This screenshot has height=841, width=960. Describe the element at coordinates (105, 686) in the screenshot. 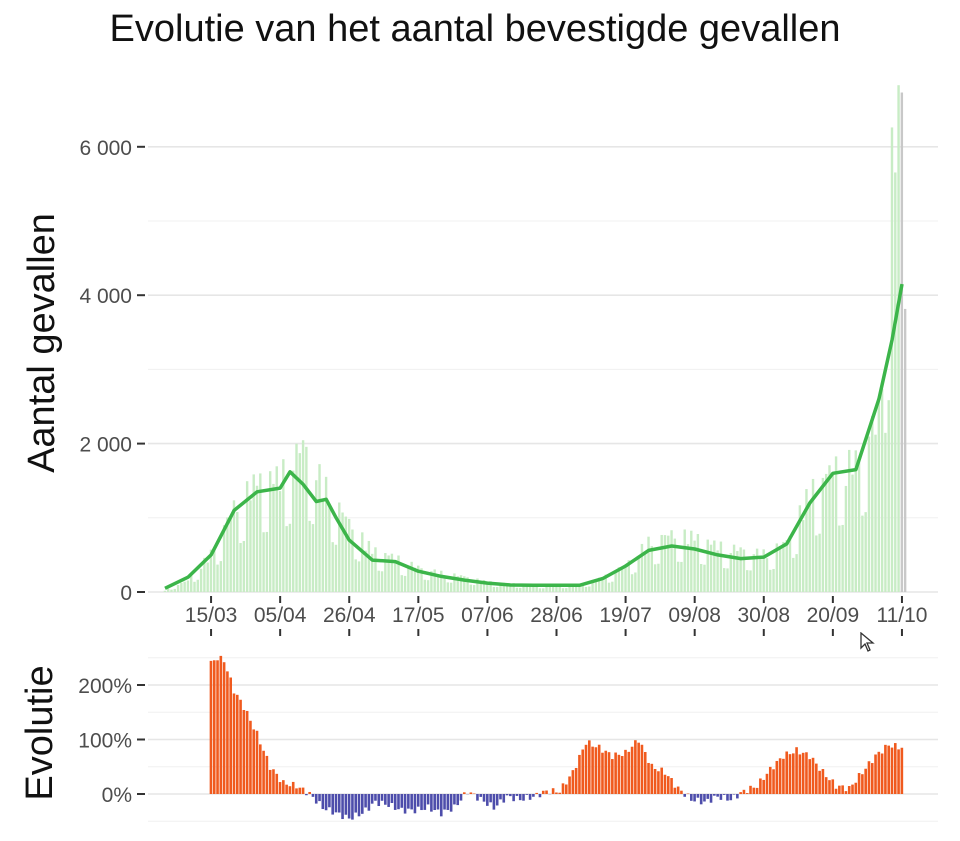

I see `evolution-y-tick-label: 200%` at that location.